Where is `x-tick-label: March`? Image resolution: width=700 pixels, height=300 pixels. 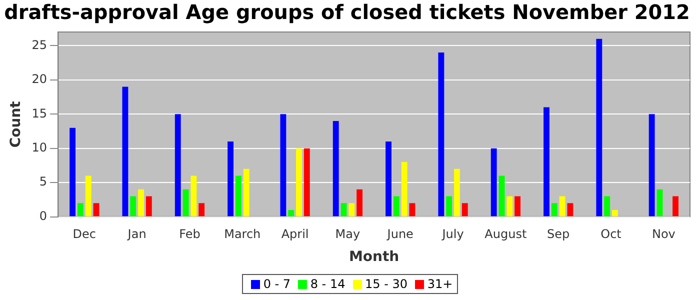 x-tick-label: March is located at coordinates (242, 234).